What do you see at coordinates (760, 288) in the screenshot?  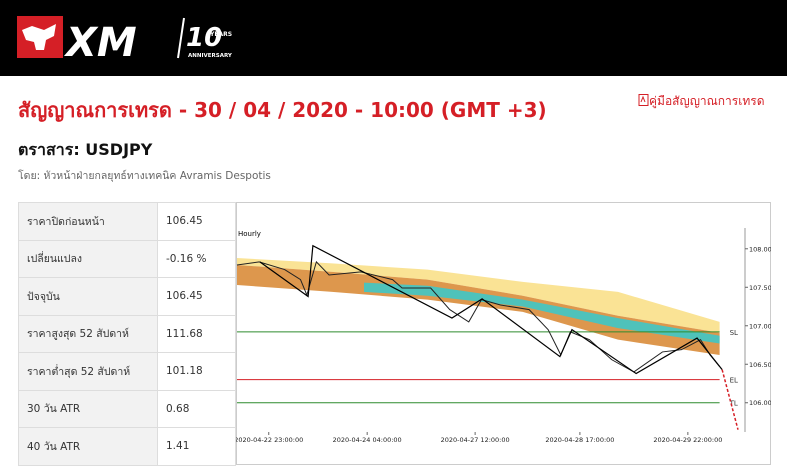 I see `y-tick-label: 107.50` at bounding box center [760, 288].